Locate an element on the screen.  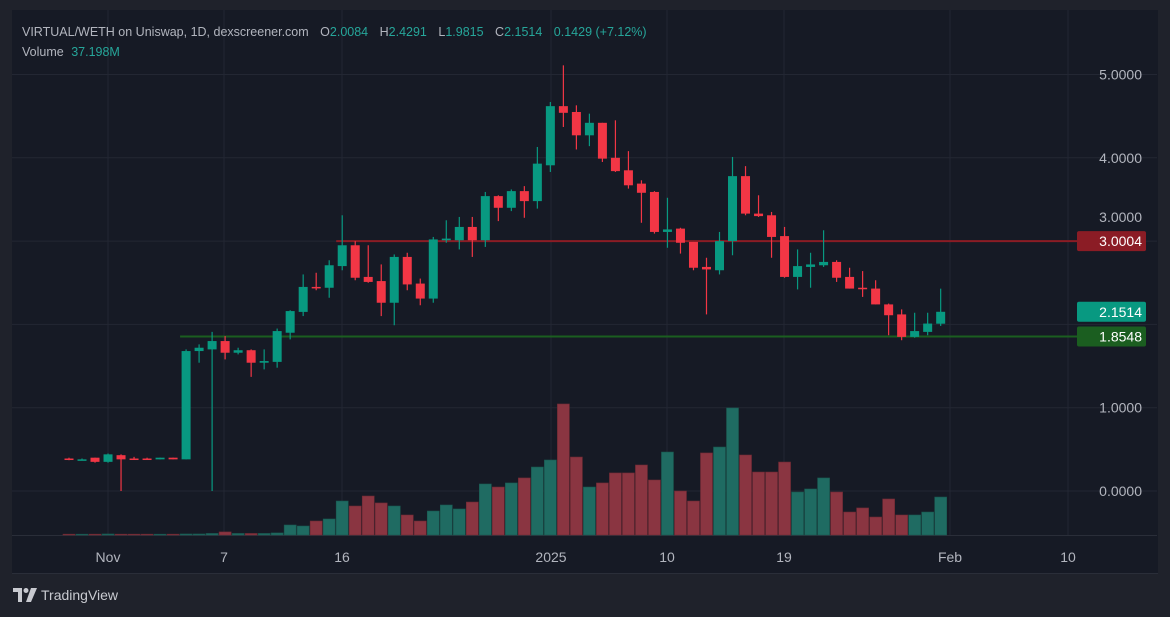
time-axis-label: Feb is located at coordinates (950, 557).